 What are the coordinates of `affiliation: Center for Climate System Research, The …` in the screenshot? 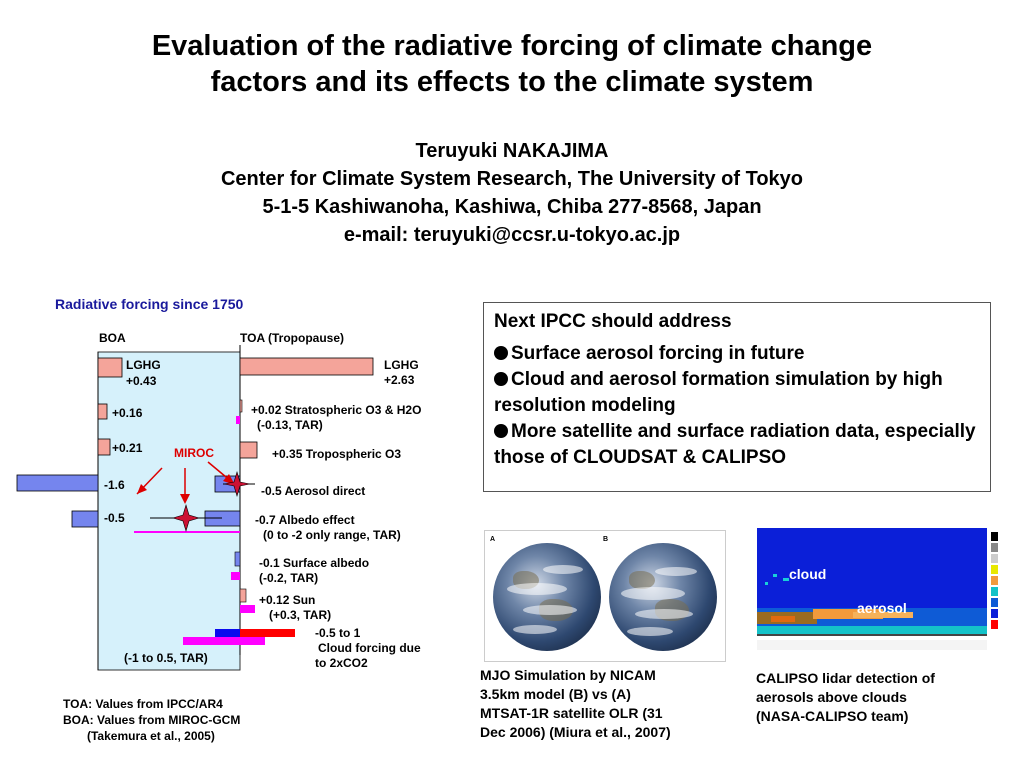 It's located at (512, 179).